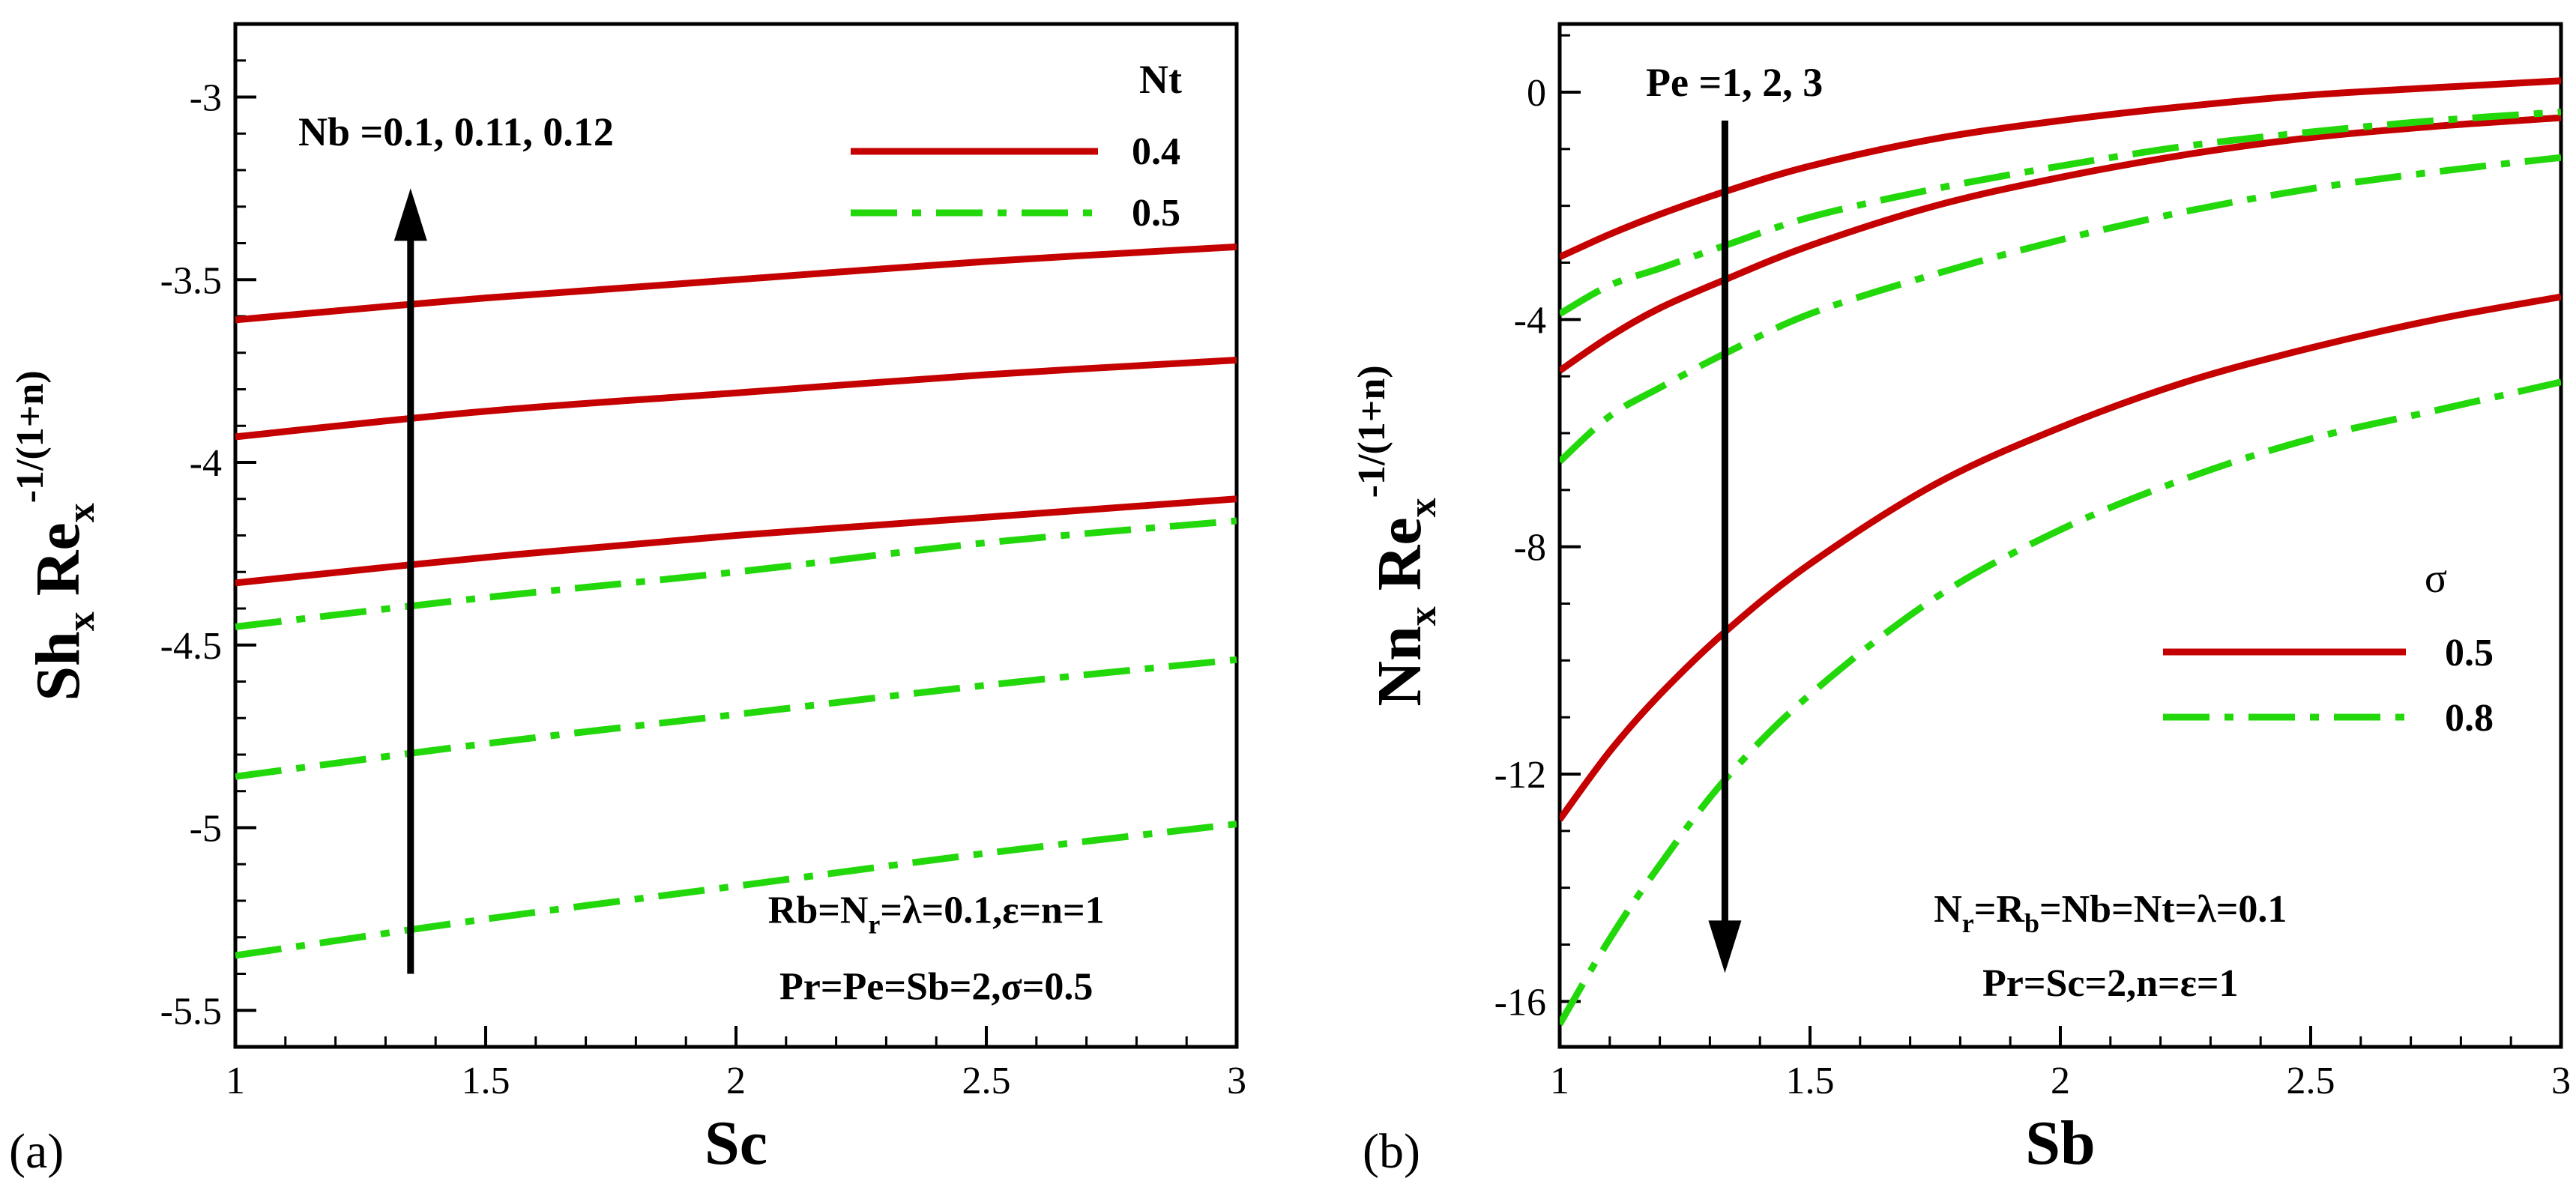 The image size is (2576, 1196). Describe the element at coordinates (937, 914) in the screenshot. I see `annotation-a-1: Rb=Nr=λ=0.1,ε=n=1` at that location.